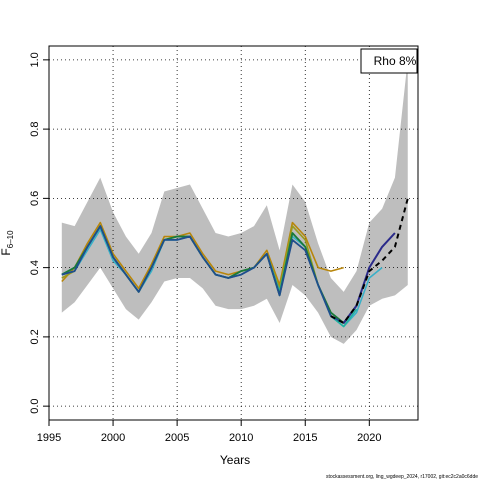 The height and width of the screenshot is (480, 480). I want to click on x-tick-label: 2005, so click(177, 438).